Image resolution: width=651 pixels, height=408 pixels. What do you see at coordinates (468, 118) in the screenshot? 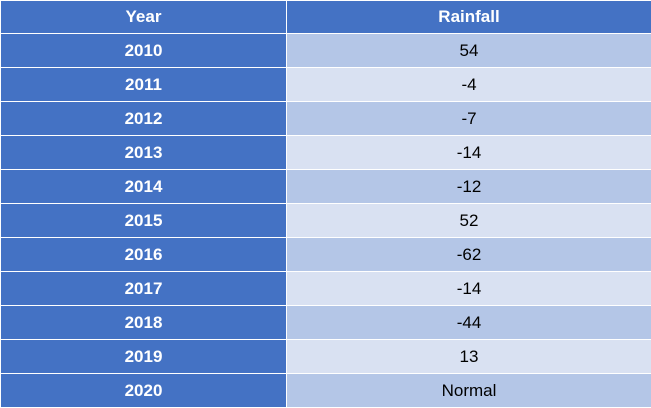
I see `rainfall-cell: -7` at bounding box center [468, 118].